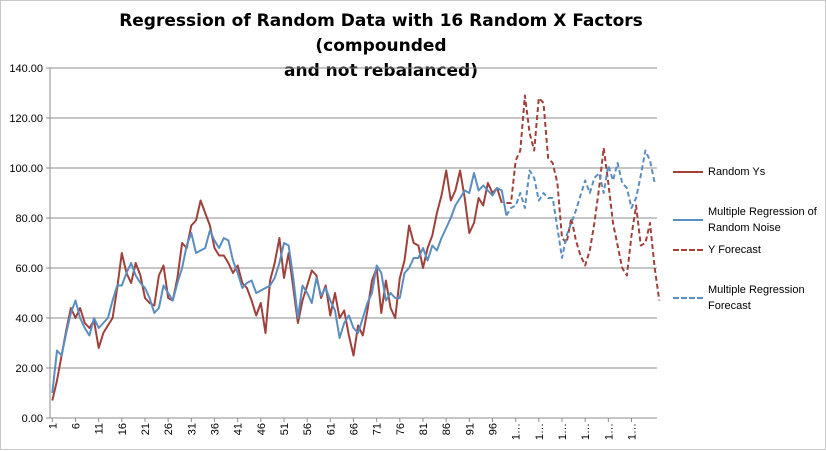  I want to click on x-tick-label: 16, so click(123, 429).